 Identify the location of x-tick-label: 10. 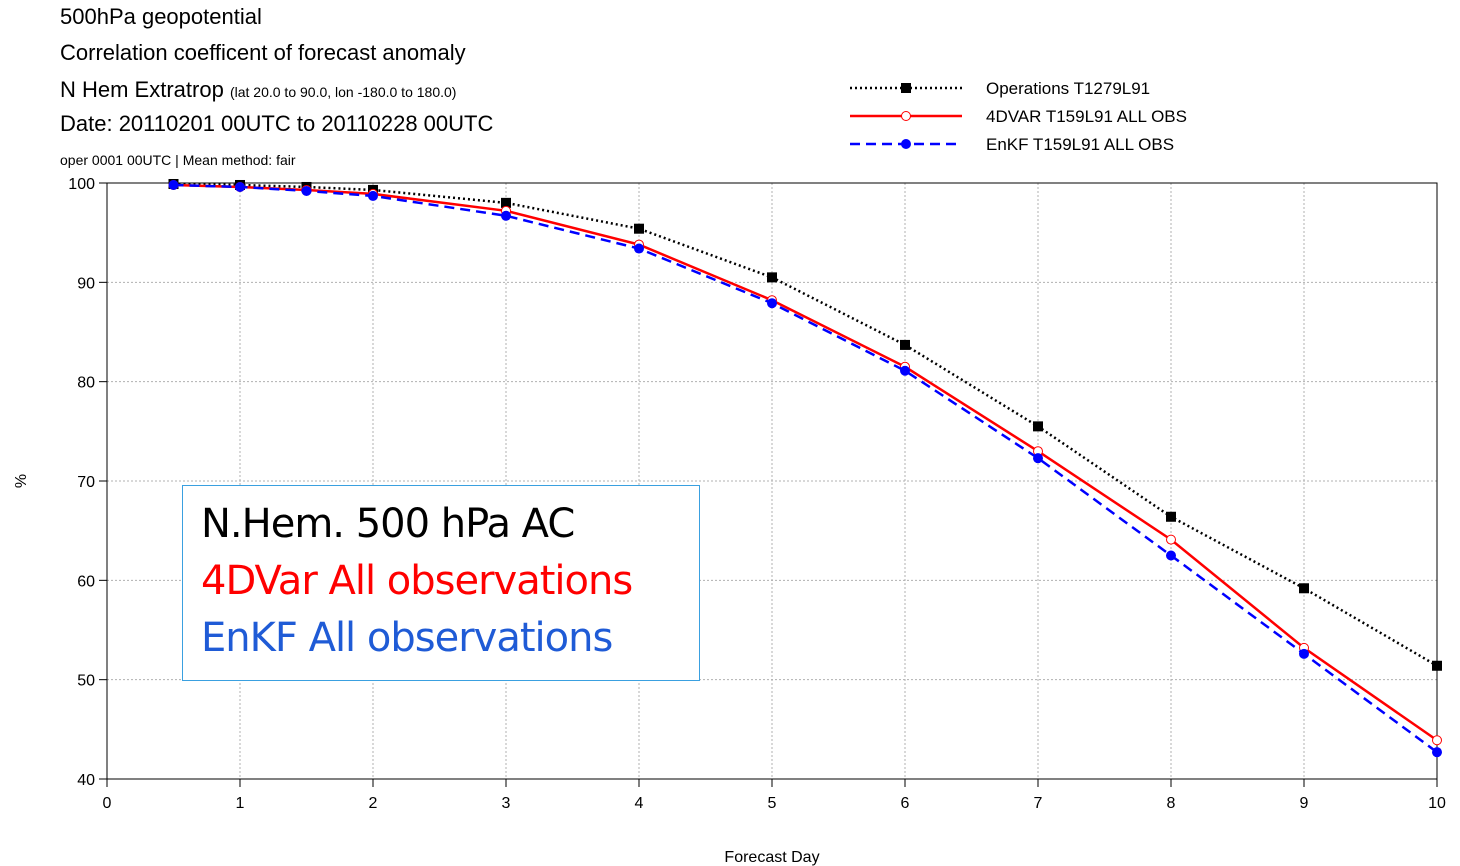
(1437, 803).